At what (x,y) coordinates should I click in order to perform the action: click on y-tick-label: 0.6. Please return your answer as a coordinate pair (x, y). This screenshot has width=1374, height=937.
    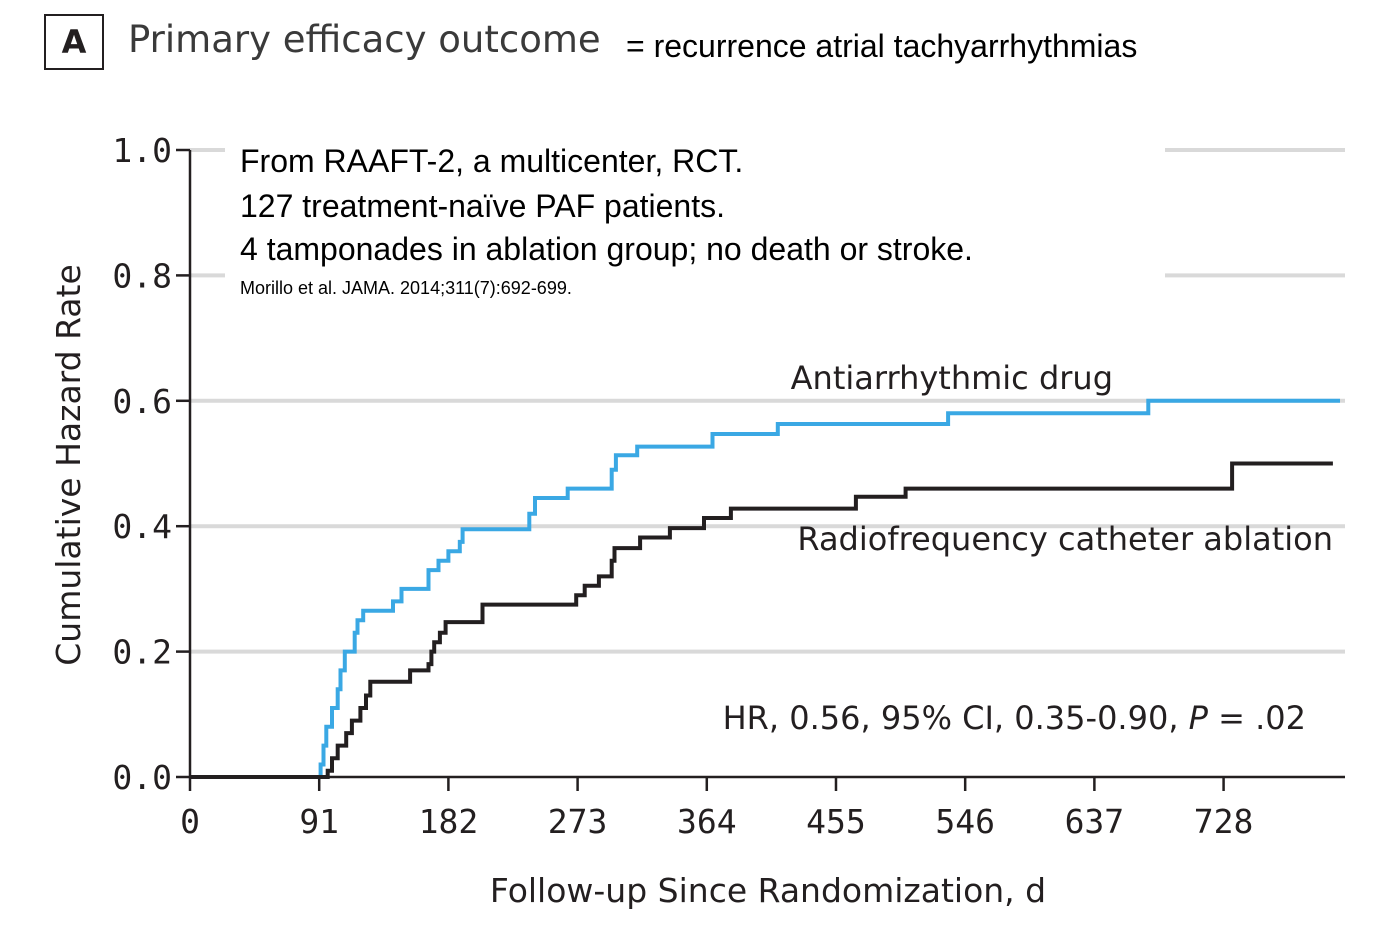
    Looking at the image, I should click on (142, 401).